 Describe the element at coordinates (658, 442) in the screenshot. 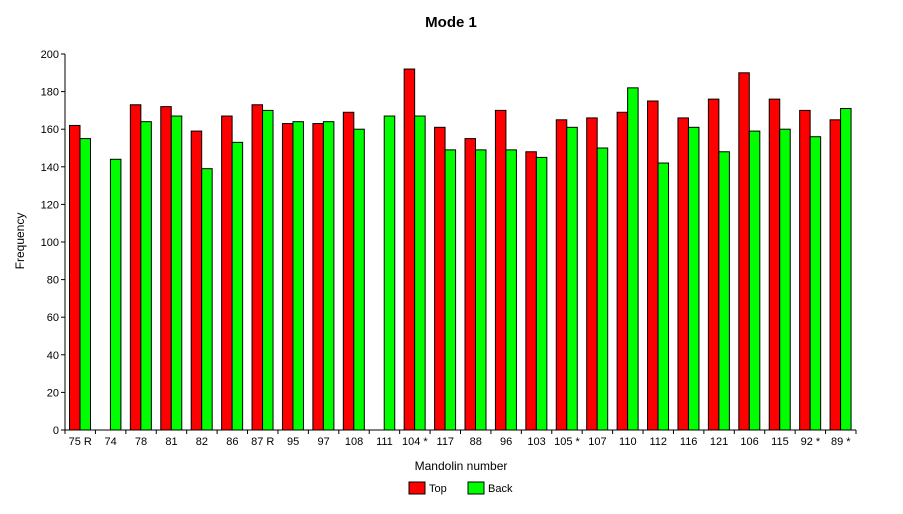

I see `x-tick-label-19: 112` at that location.